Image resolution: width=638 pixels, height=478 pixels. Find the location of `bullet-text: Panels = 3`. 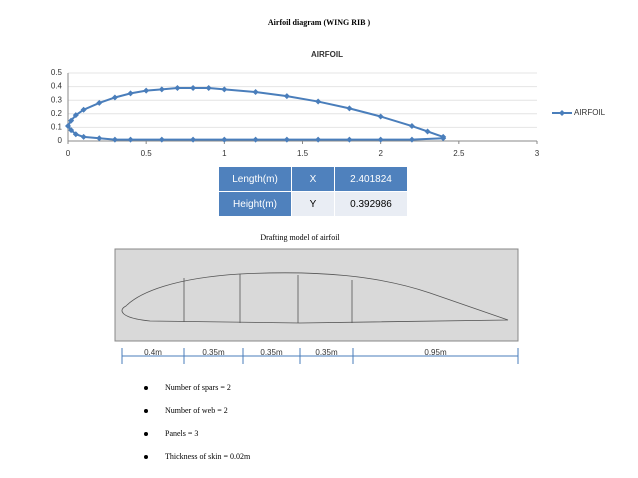

bullet-text: Panels = 3 is located at coordinates (181, 433).